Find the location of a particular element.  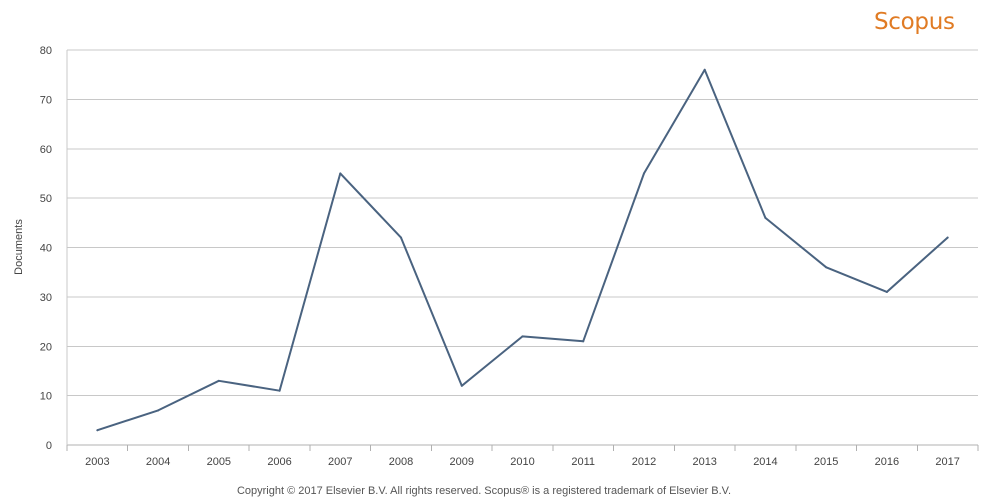

x-tick-label: 2017 is located at coordinates (947, 462).